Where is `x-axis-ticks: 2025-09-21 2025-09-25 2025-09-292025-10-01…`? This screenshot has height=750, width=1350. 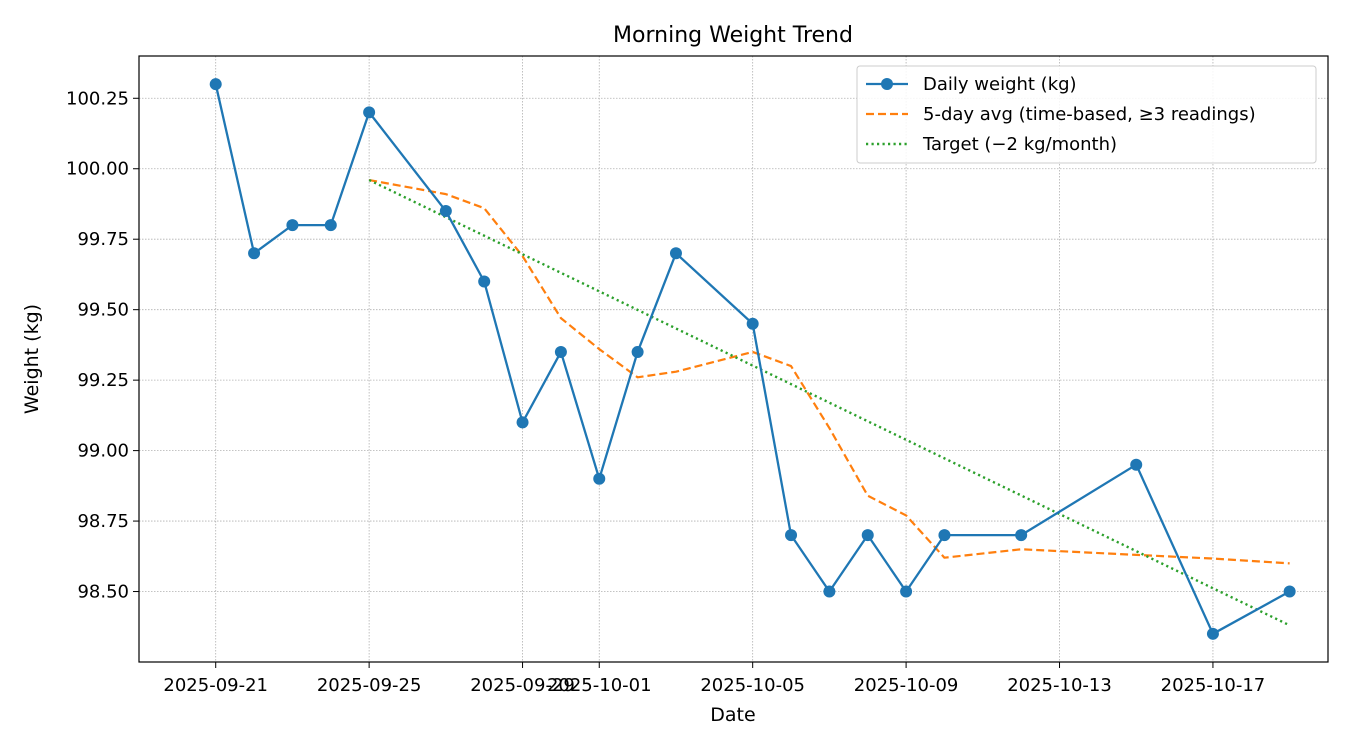 x-axis-ticks: 2025-09-21 2025-09-25 2025-09-292025-10-01… is located at coordinates (714, 679).